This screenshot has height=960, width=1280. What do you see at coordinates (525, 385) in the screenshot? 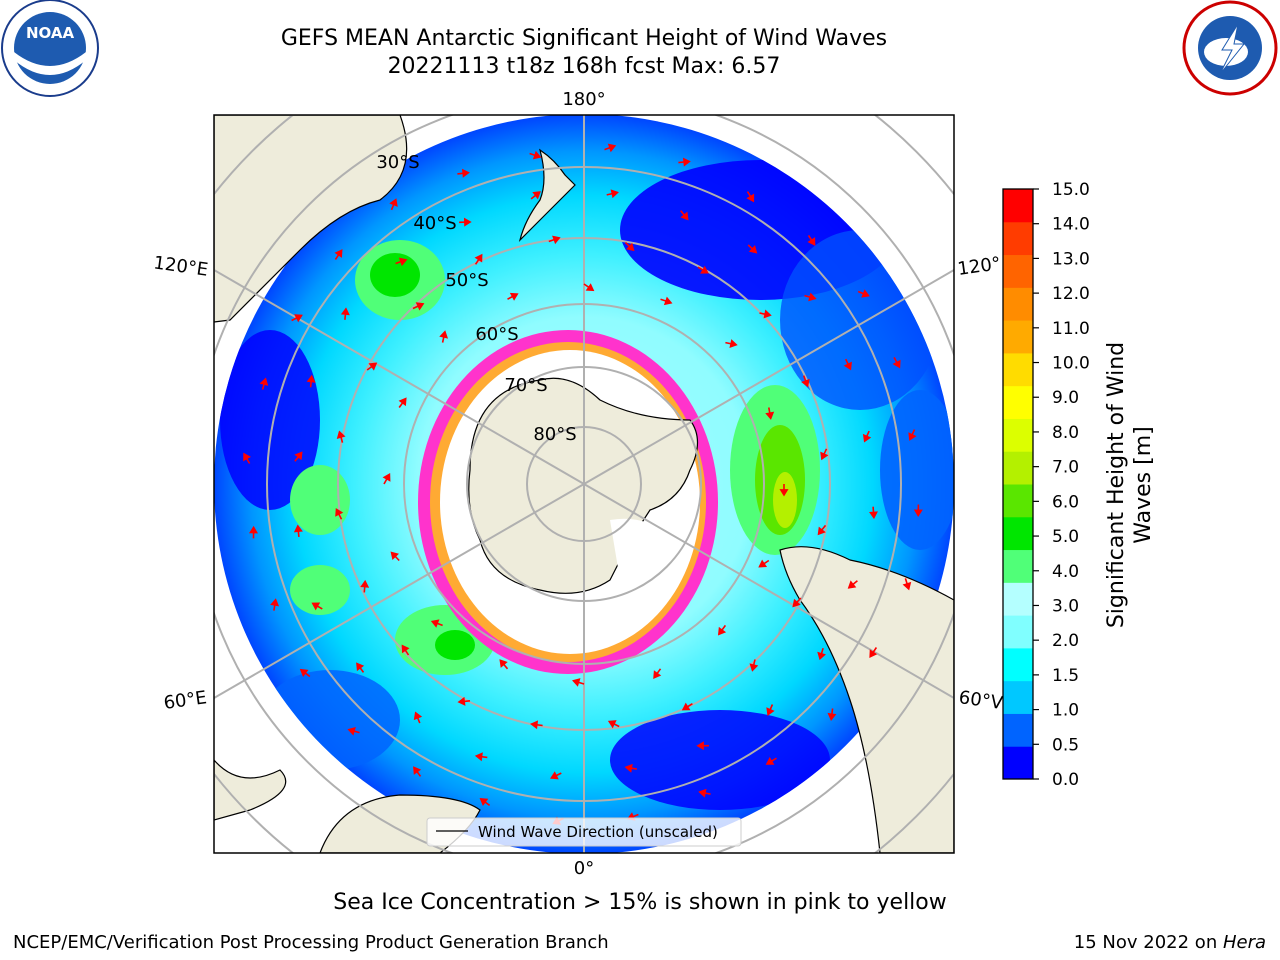
I see `lat-label-70s: 70°S` at bounding box center [525, 385].